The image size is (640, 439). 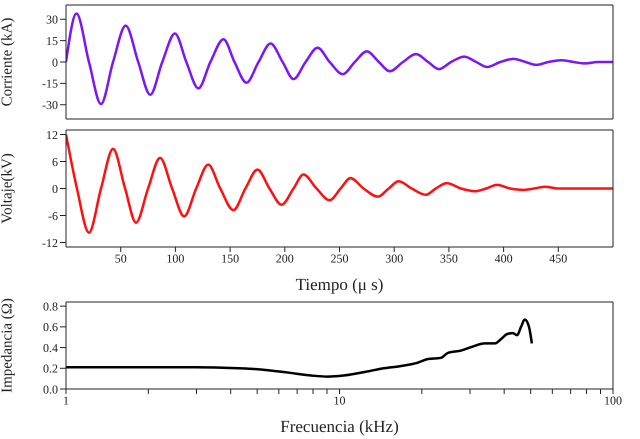 I want to click on y-axis-title: Impedancia (Ω), so click(x=8, y=345).